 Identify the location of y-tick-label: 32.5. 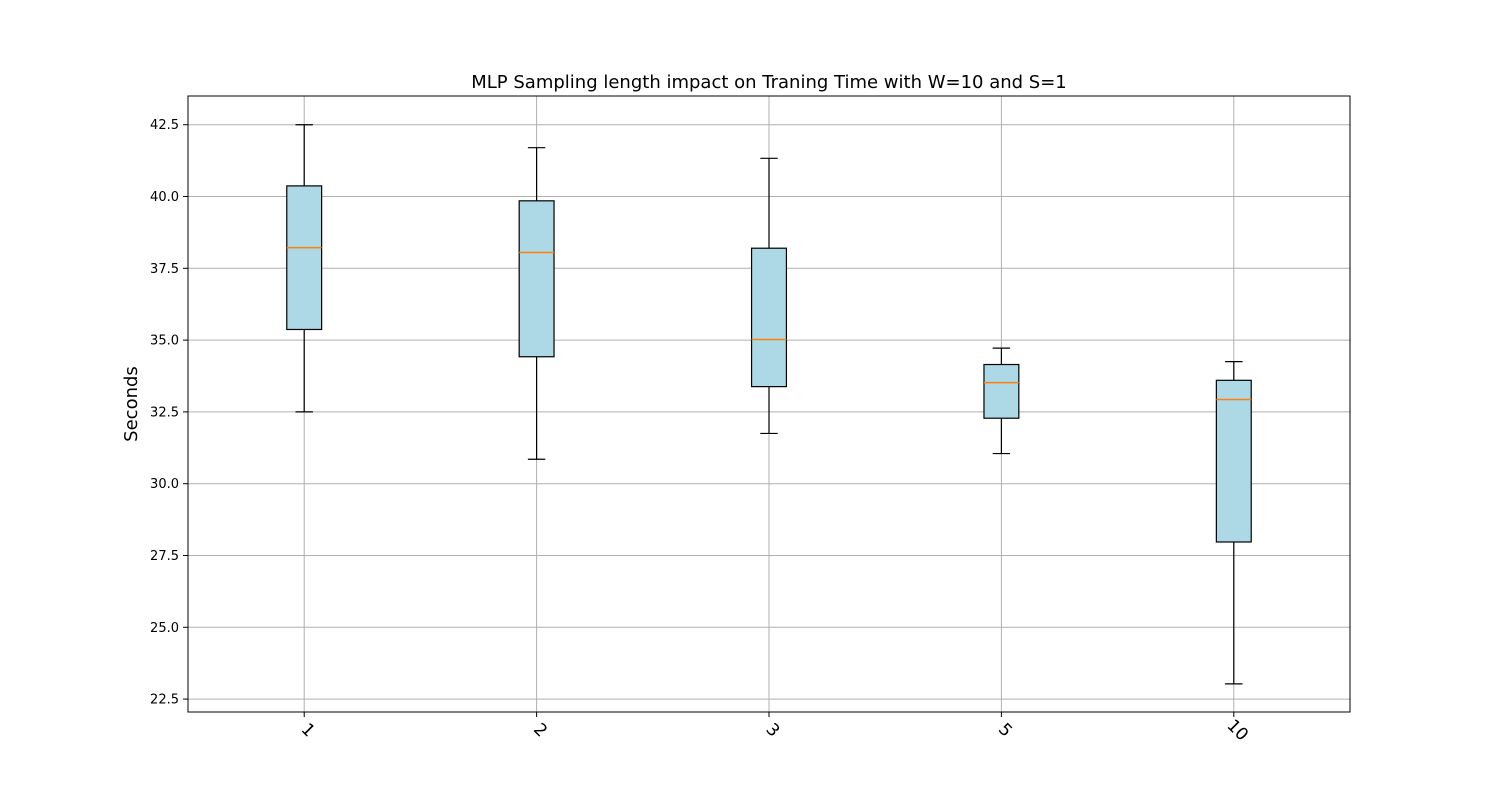
(164, 412).